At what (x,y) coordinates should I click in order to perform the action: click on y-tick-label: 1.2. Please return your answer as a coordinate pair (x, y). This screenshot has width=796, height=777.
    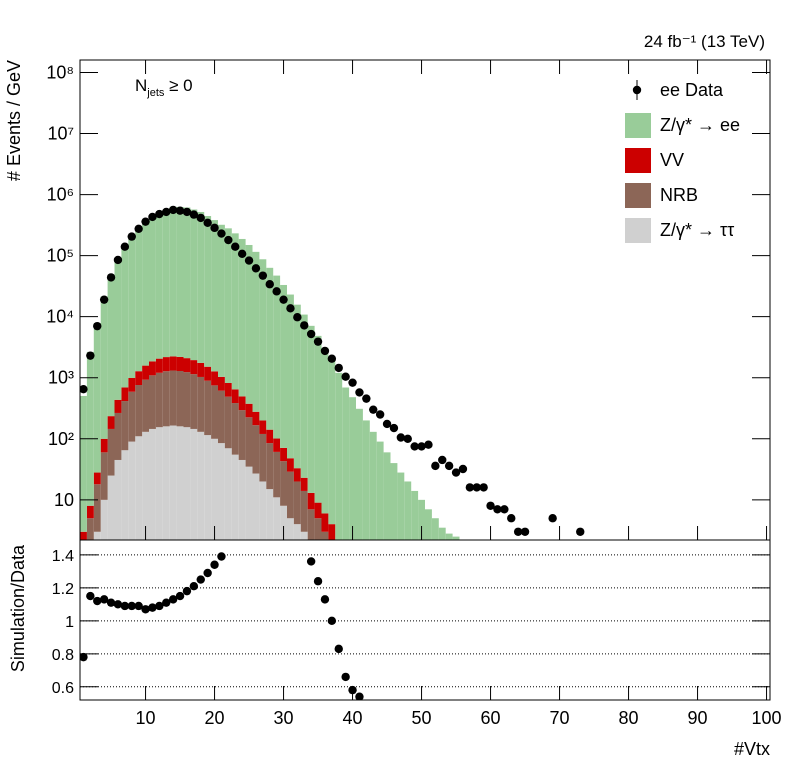
    Looking at the image, I should click on (63, 589).